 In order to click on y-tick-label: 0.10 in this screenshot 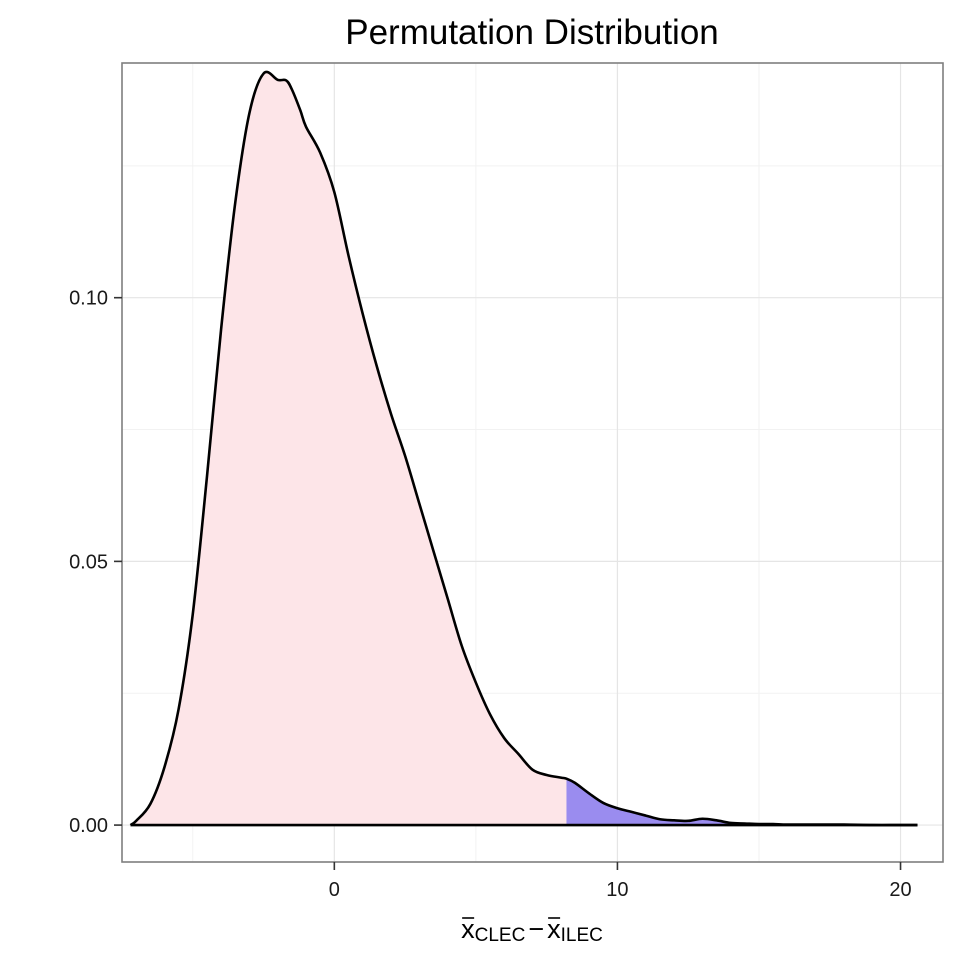, I will do `click(88, 299)`.